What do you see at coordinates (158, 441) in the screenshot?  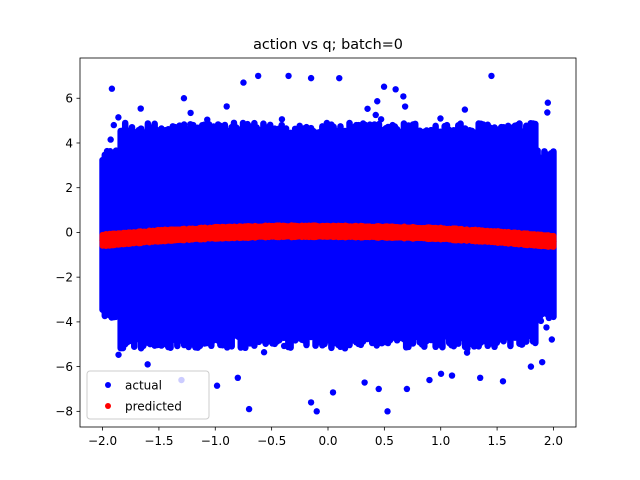 I see `x-tick-label: −1.5` at bounding box center [158, 441].